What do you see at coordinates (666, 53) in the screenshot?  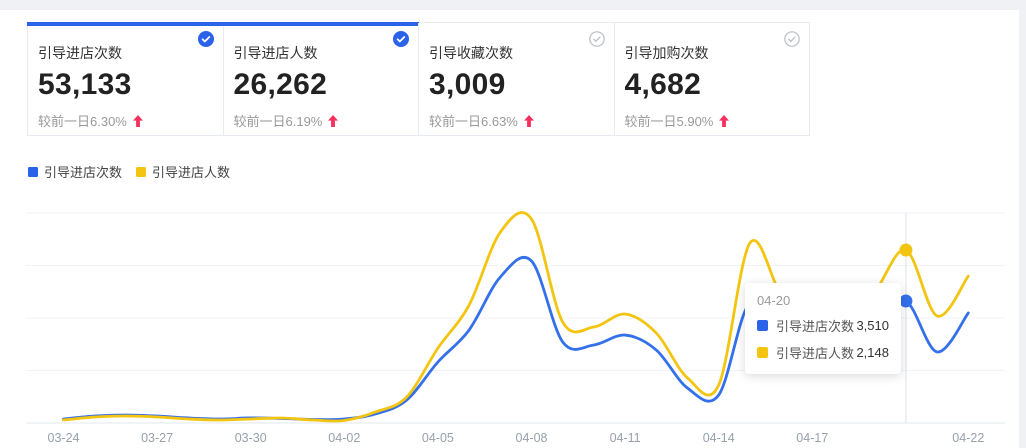 I see `metric-title: 引导加购次数` at bounding box center [666, 53].